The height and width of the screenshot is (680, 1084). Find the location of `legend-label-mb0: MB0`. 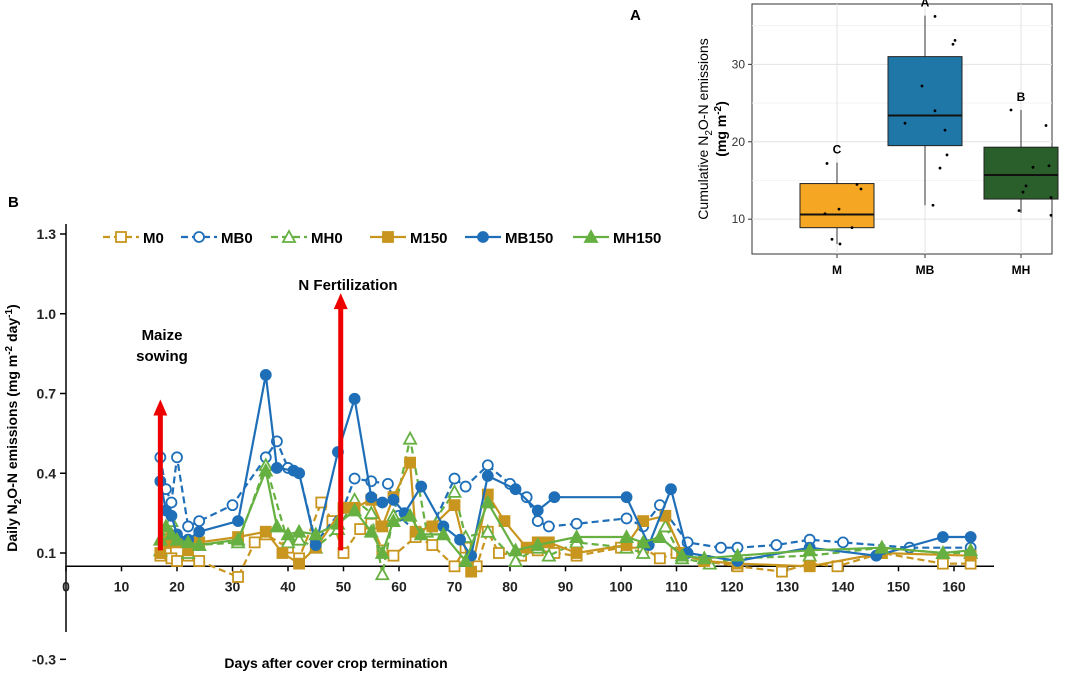

legend-label-mb0: MB0 is located at coordinates (237, 238).